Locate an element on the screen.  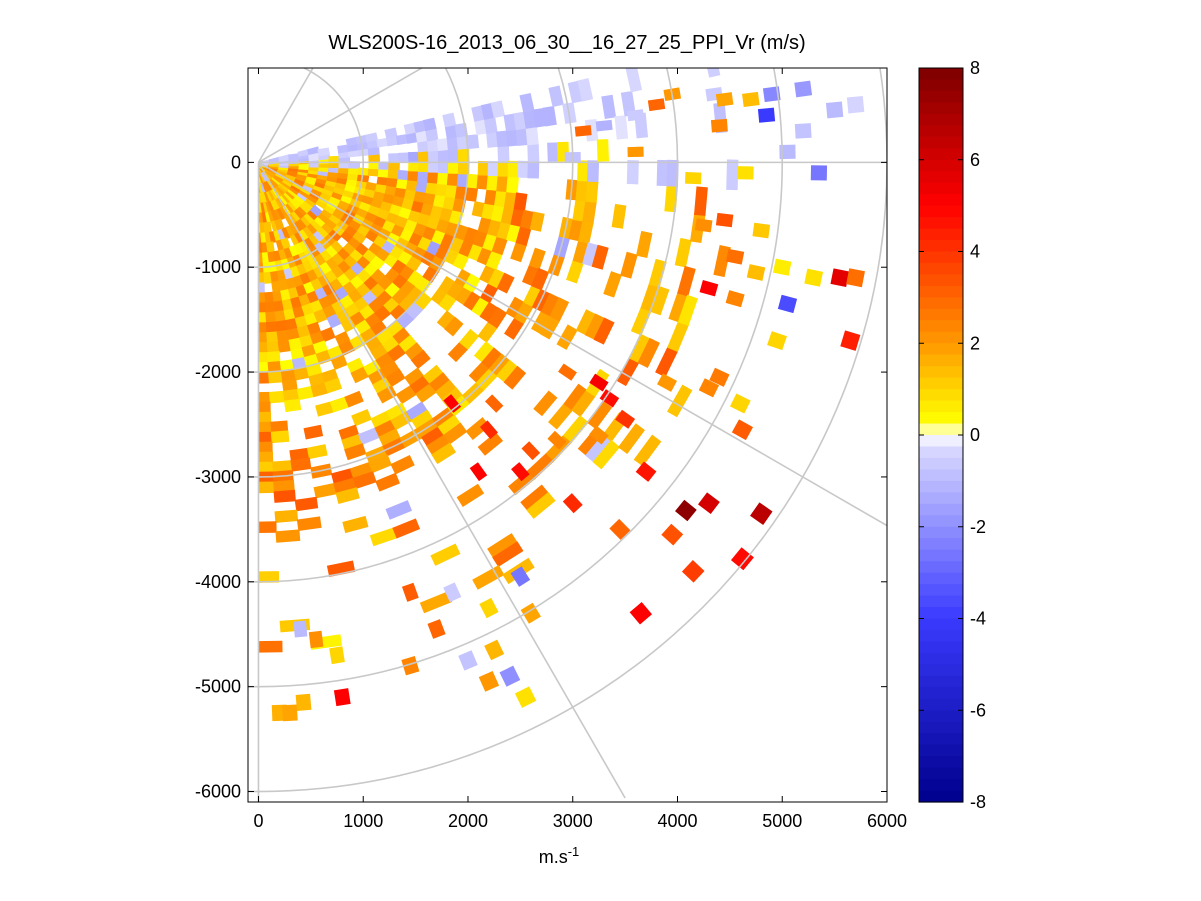
y-tick-label: -4000 is located at coordinates (218, 582).